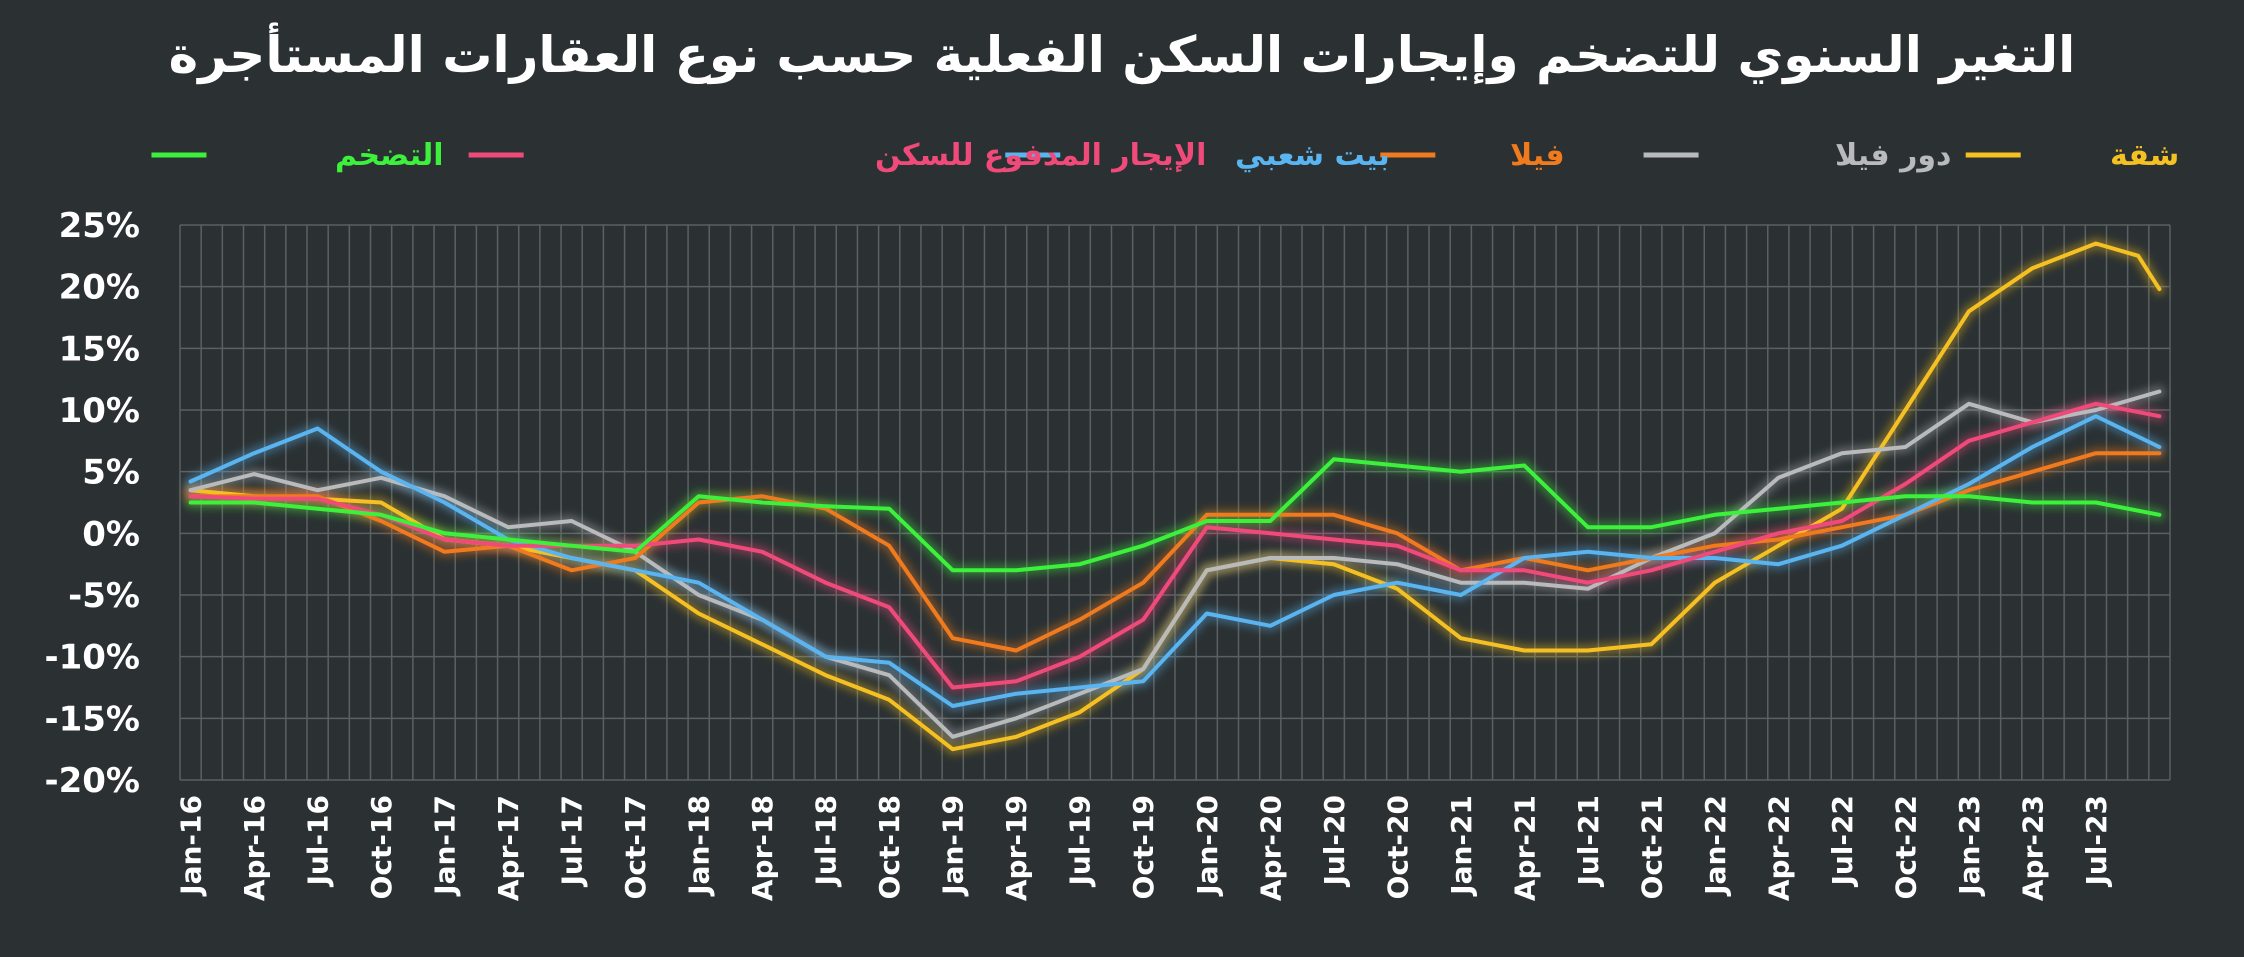 The height and width of the screenshot is (957, 2244). I want to click on y-tick-label: -15%, so click(93, 719).